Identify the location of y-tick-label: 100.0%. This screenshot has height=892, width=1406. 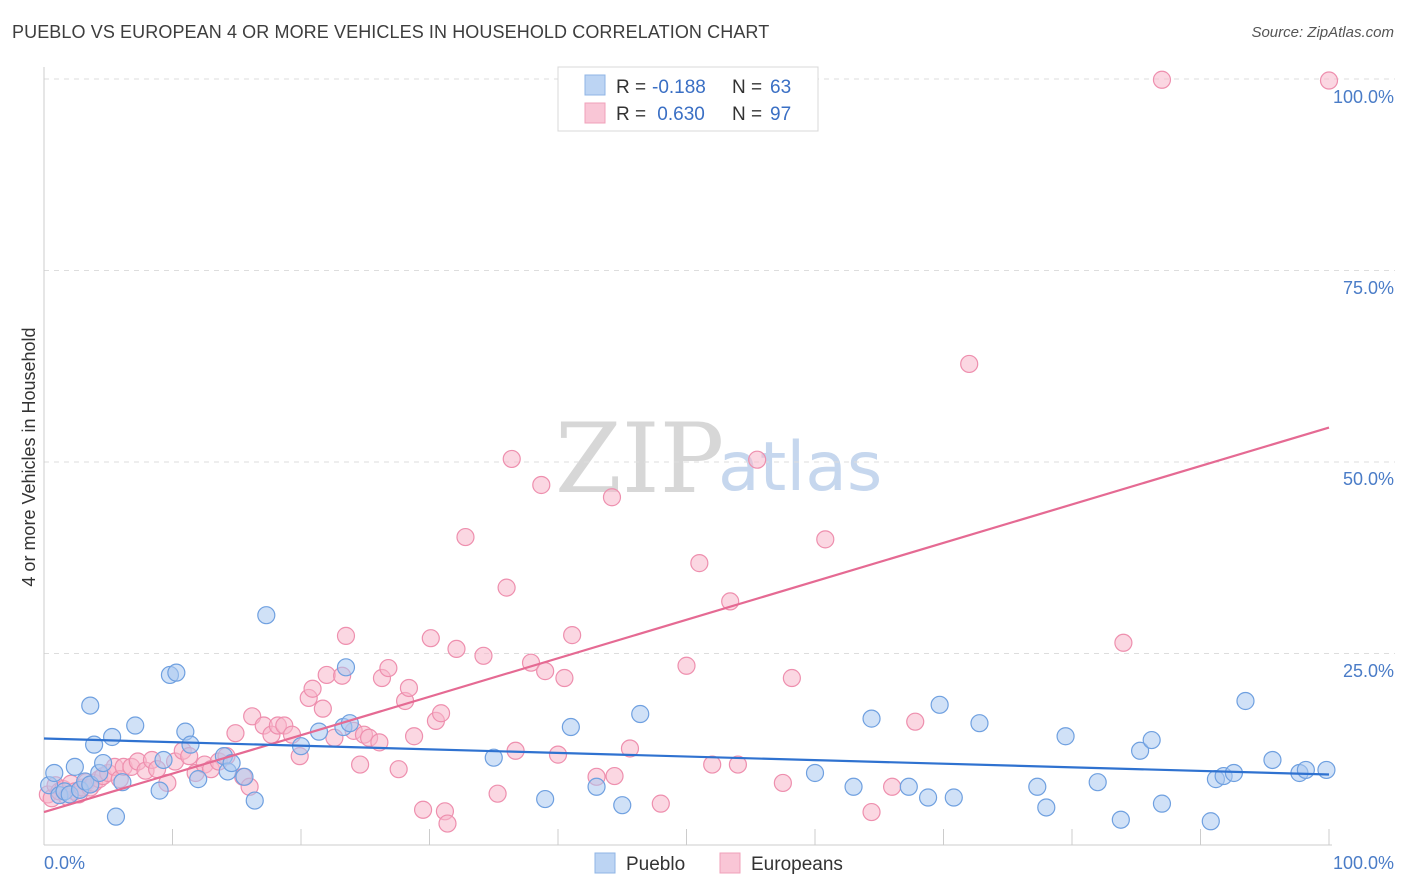
(1363, 97).